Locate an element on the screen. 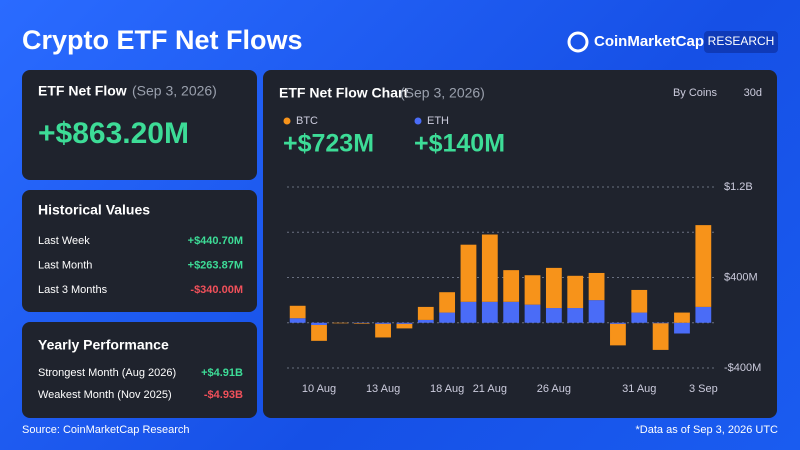  x-tick-label: 31 Aug is located at coordinates (639, 389).